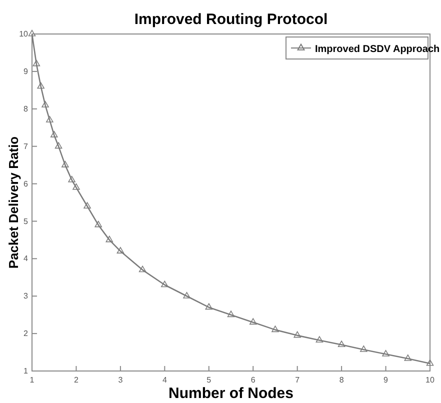 This screenshot has width=441, height=403. Describe the element at coordinates (341, 380) in the screenshot. I see `x-tick-label: 8` at that location.